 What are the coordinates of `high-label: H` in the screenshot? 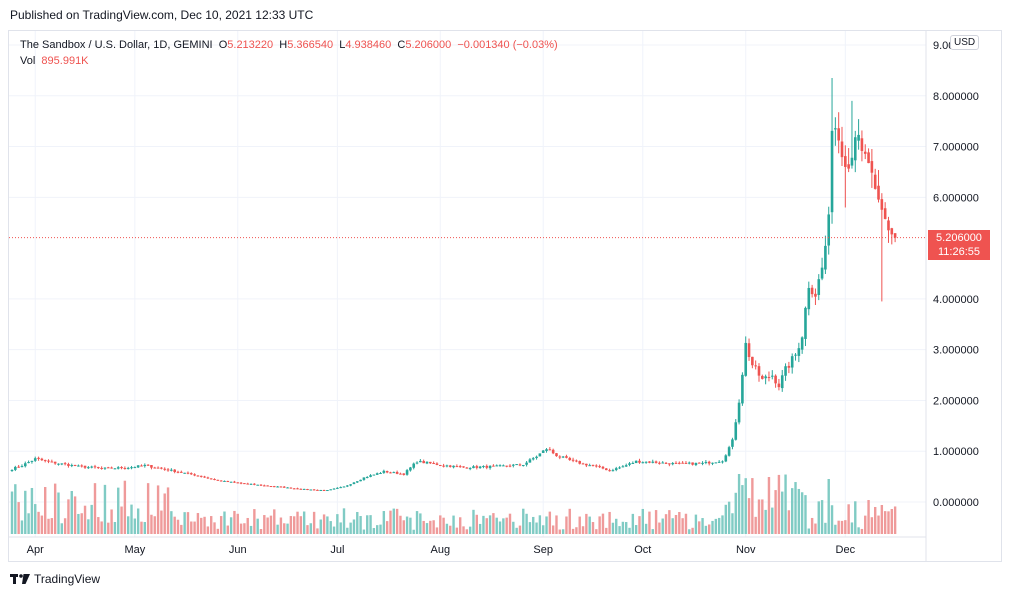 It's located at (283, 45).